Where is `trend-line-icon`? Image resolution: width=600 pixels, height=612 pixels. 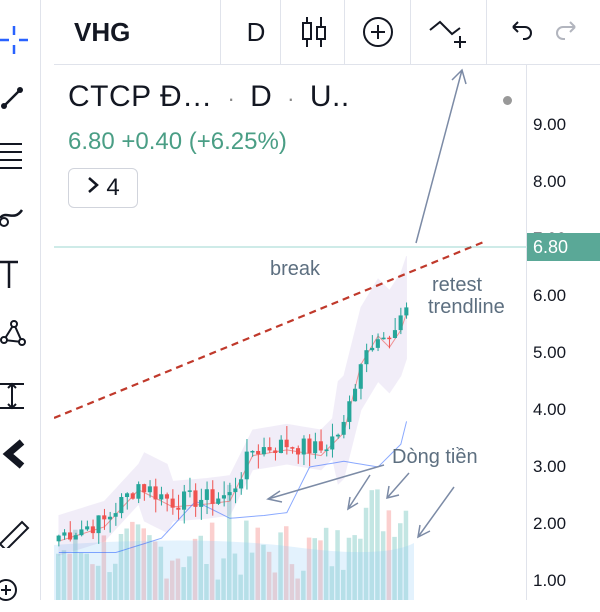
trend-line-icon is located at coordinates (20, 96).